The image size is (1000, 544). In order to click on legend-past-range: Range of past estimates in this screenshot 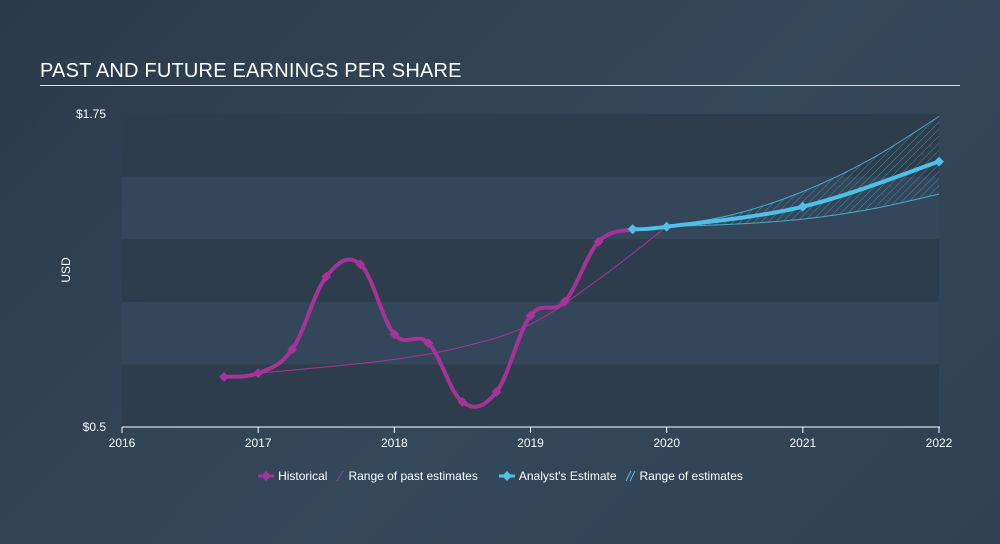, I will do `click(406, 476)`.